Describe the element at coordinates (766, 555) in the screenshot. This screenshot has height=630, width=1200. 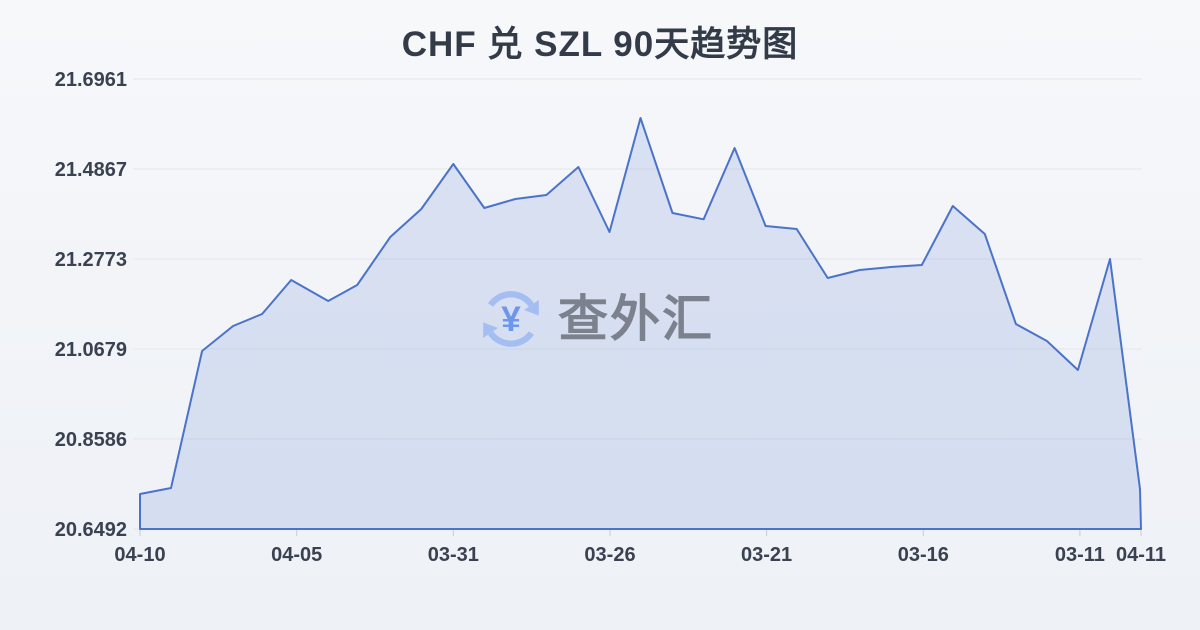
I see `x-axis-label: 03-21` at that location.